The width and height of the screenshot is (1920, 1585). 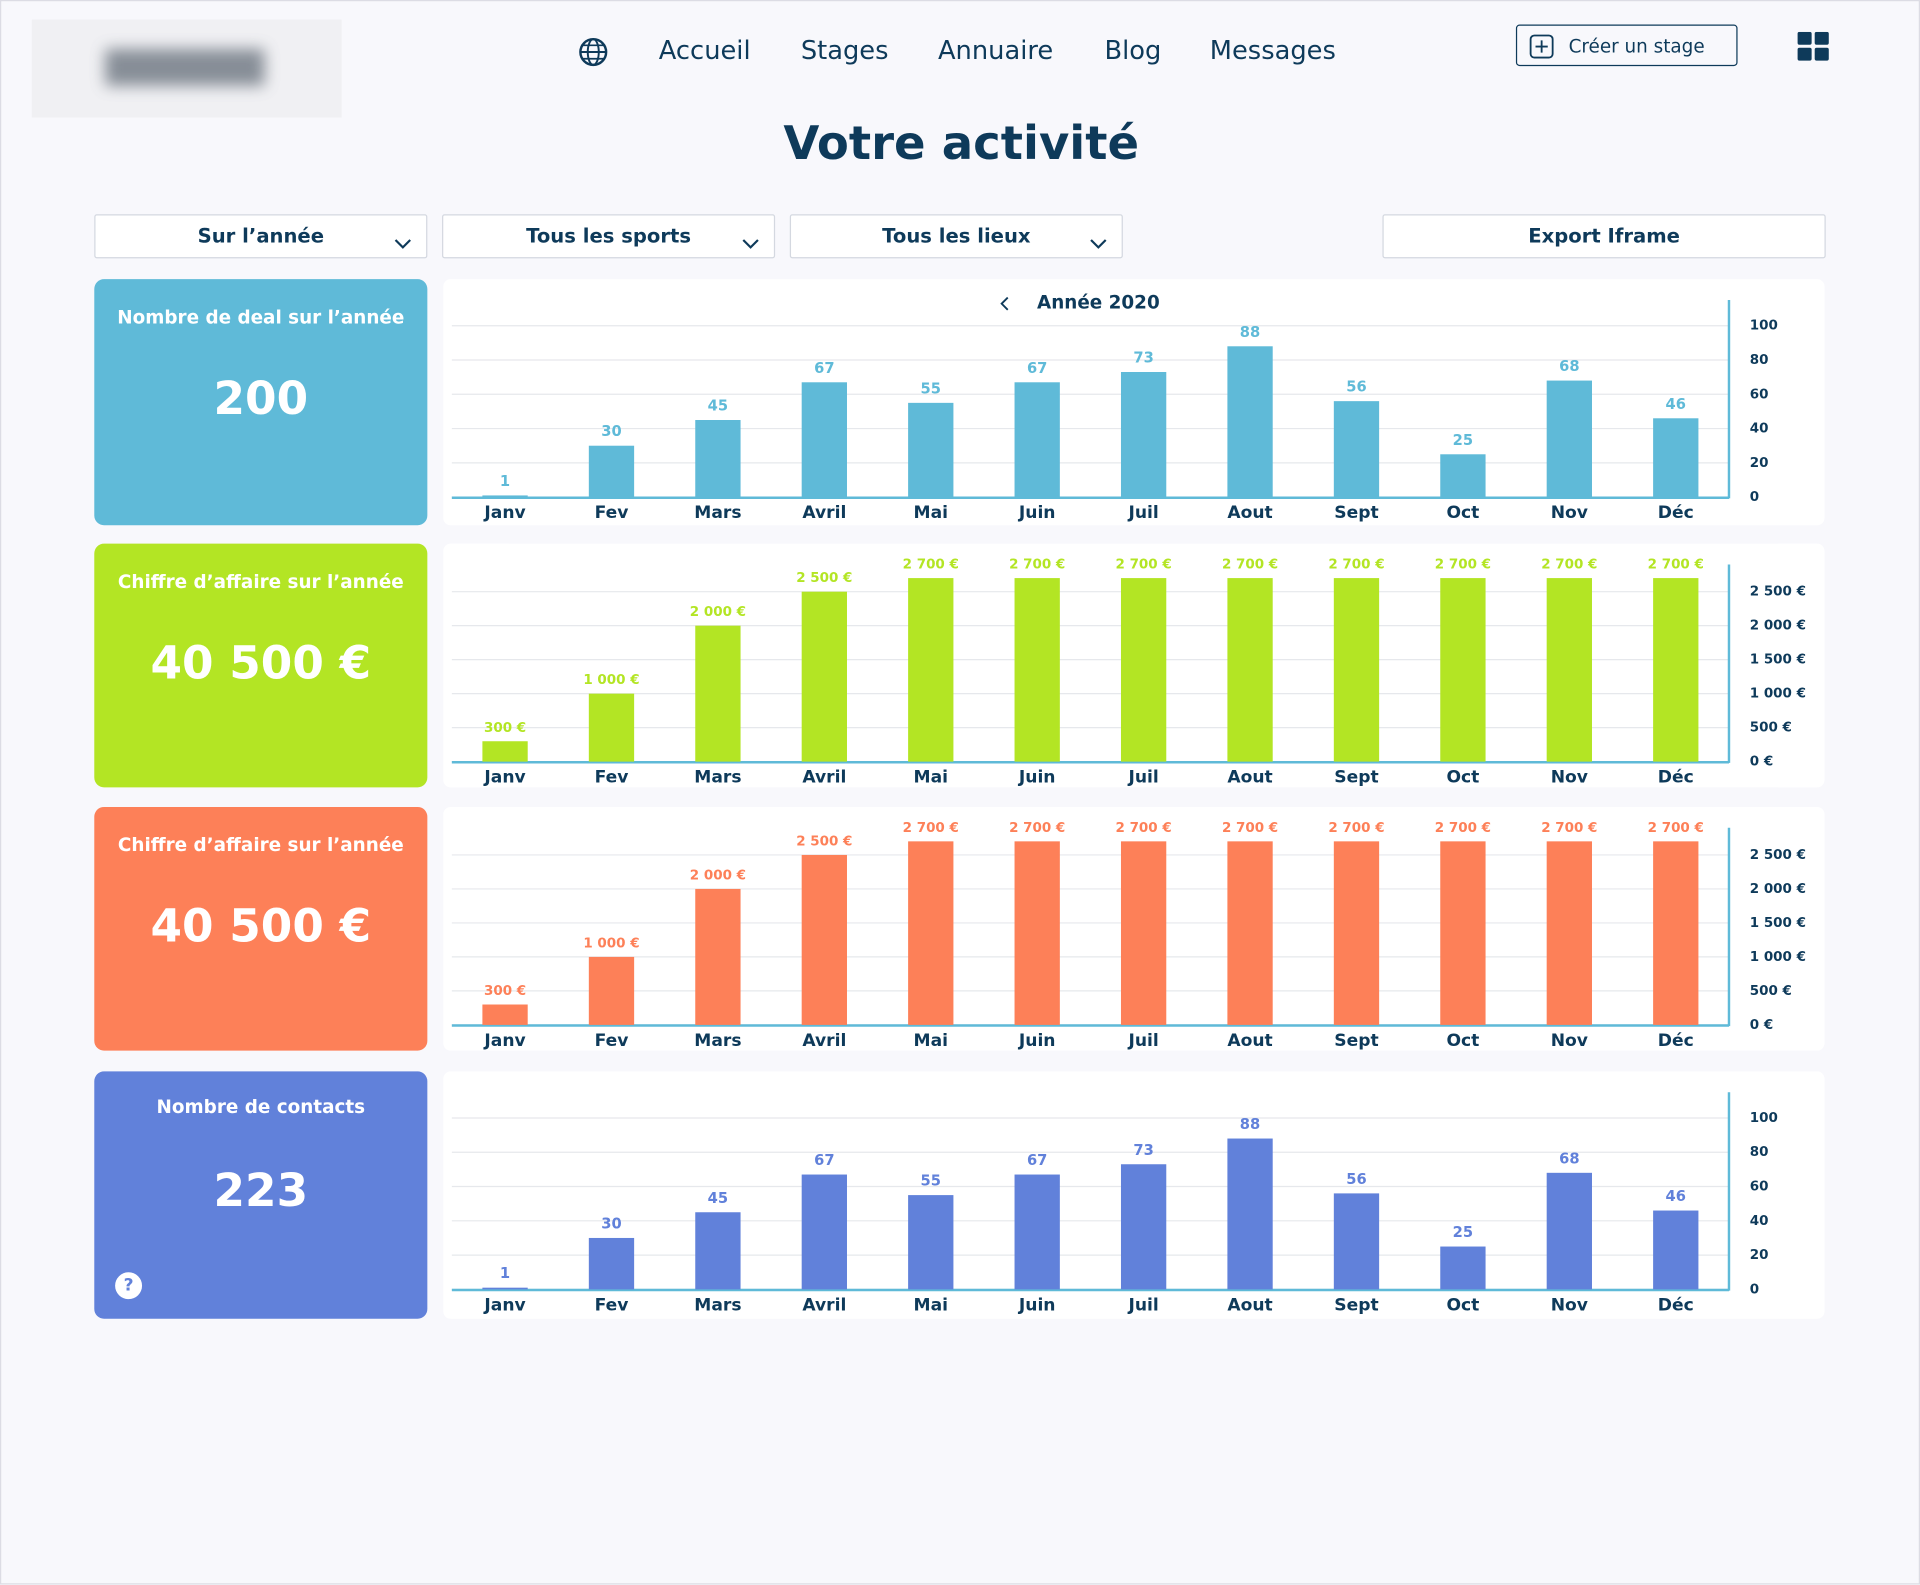 What do you see at coordinates (261, 1195) in the screenshot?
I see `stat-card: Nombre de contacts 223 ?` at bounding box center [261, 1195].